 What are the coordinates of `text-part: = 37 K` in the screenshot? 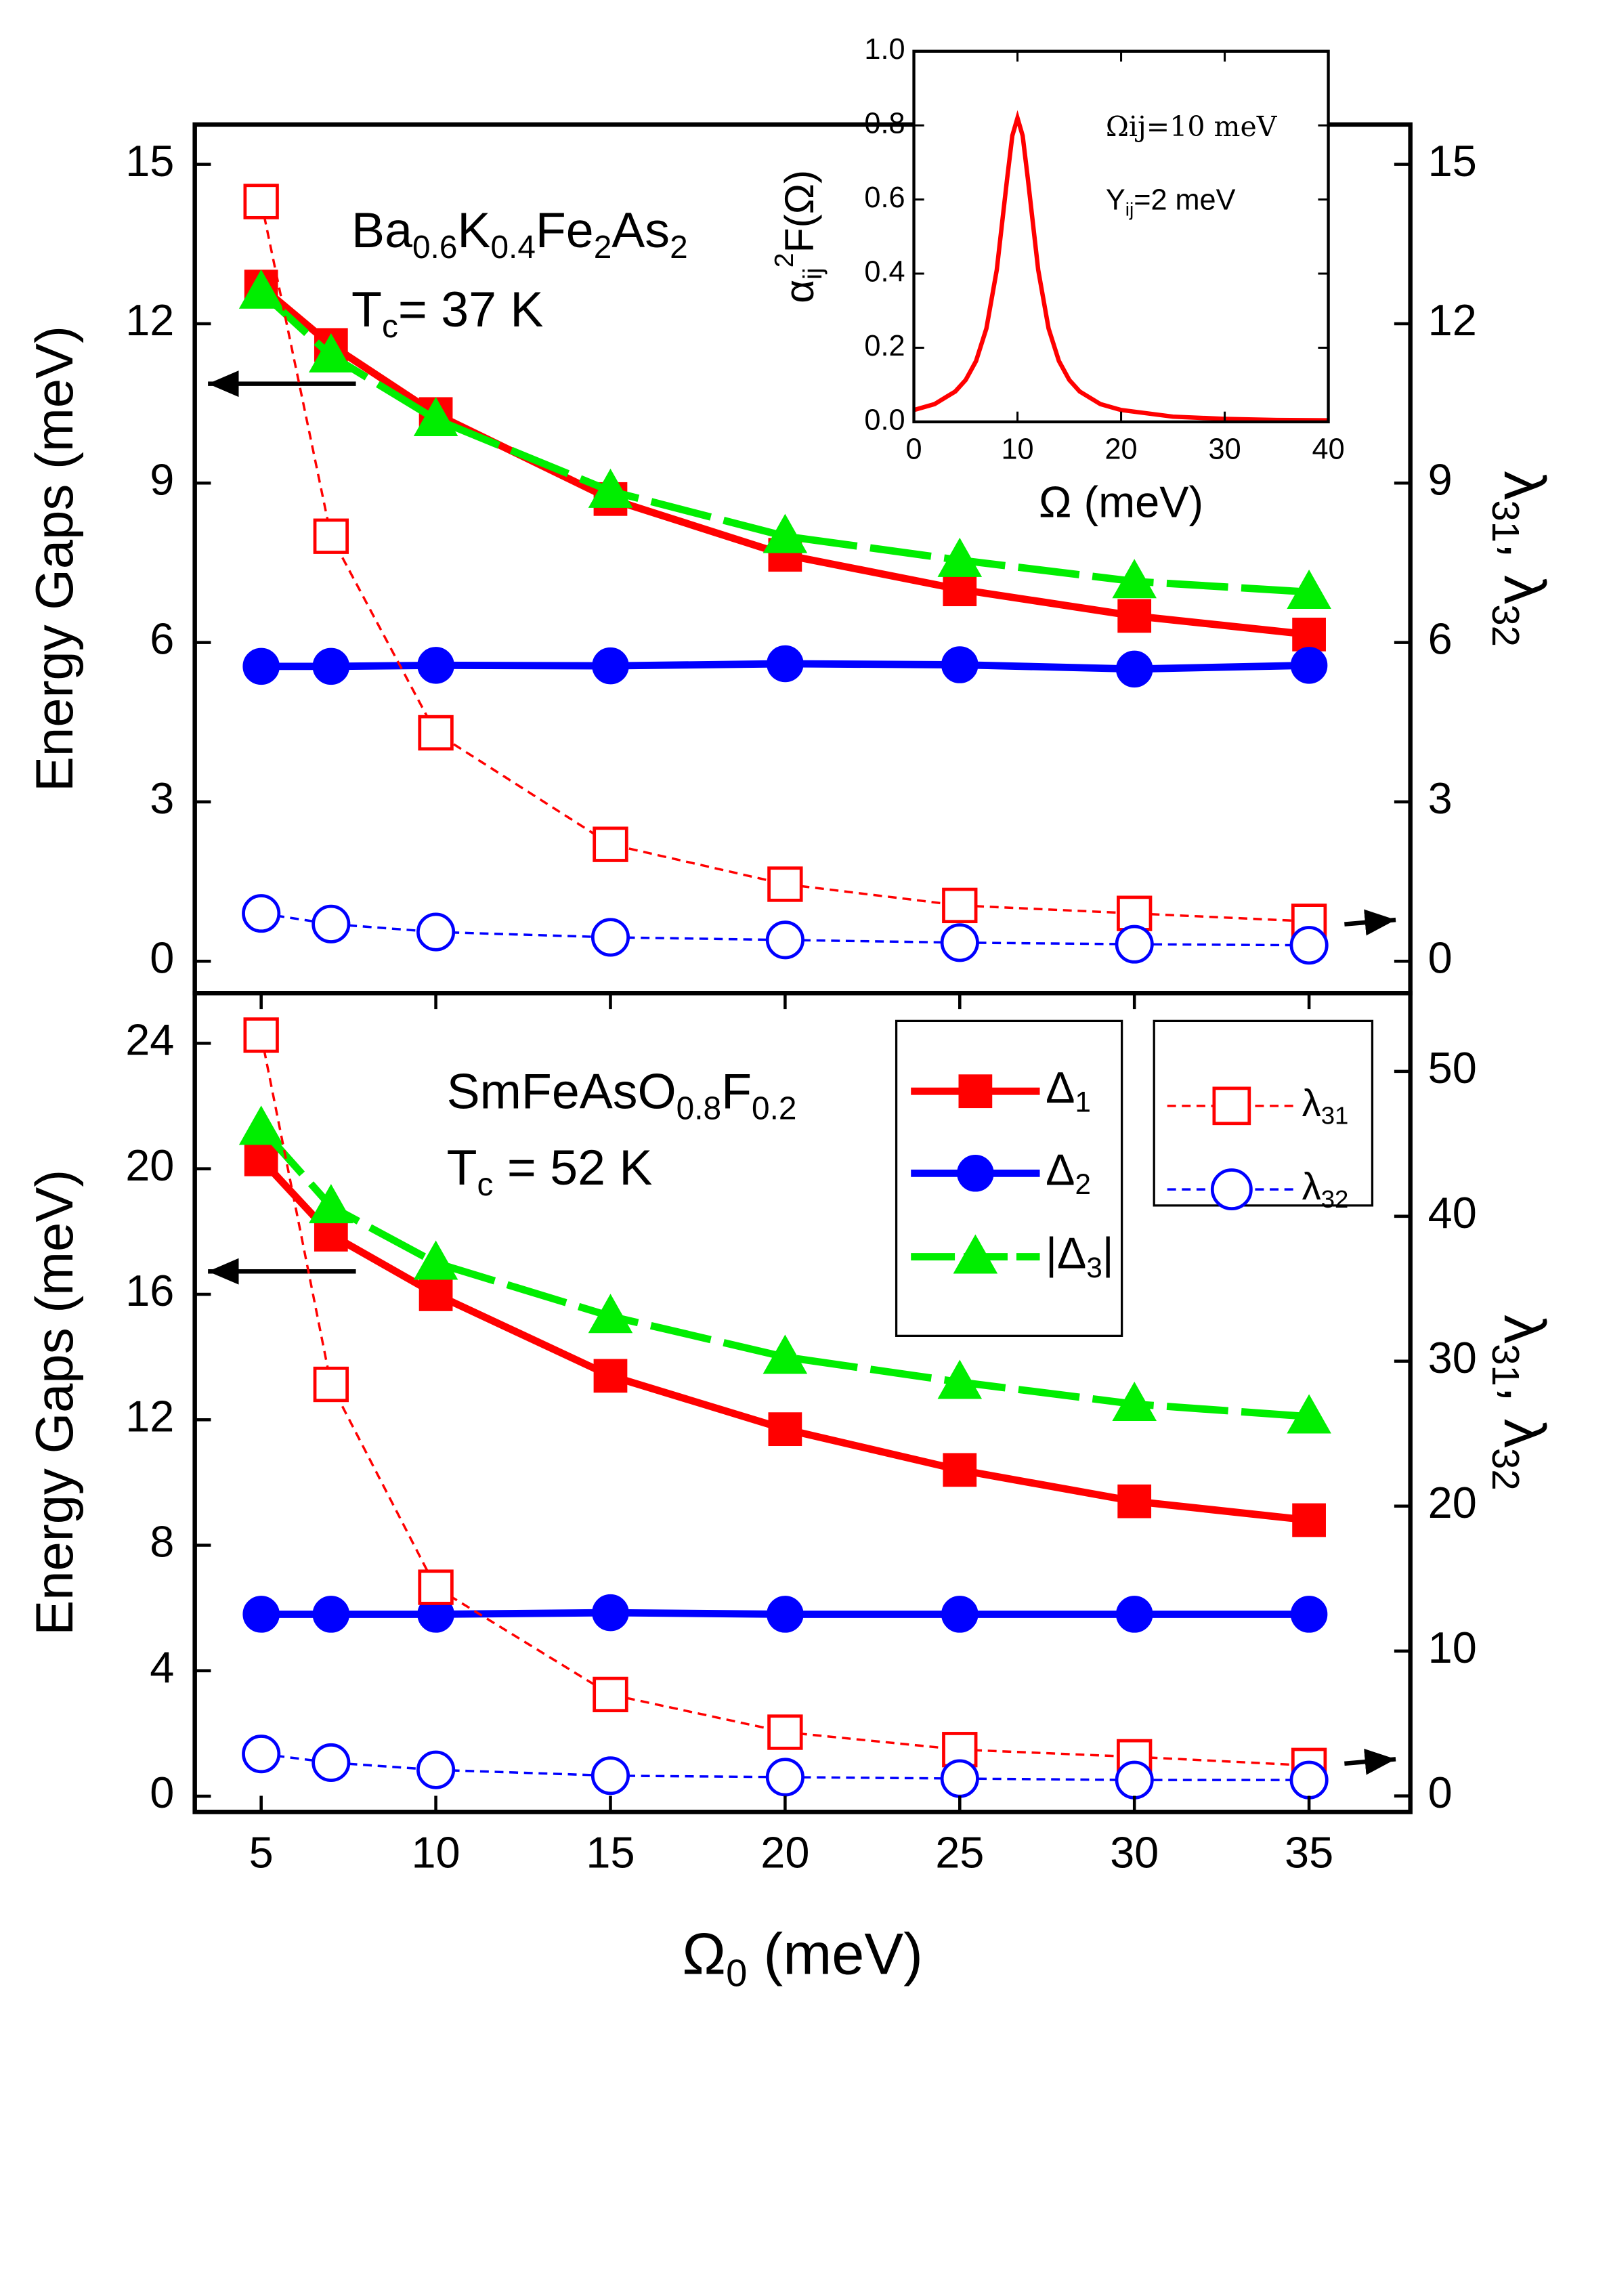 It's located at (471, 309).